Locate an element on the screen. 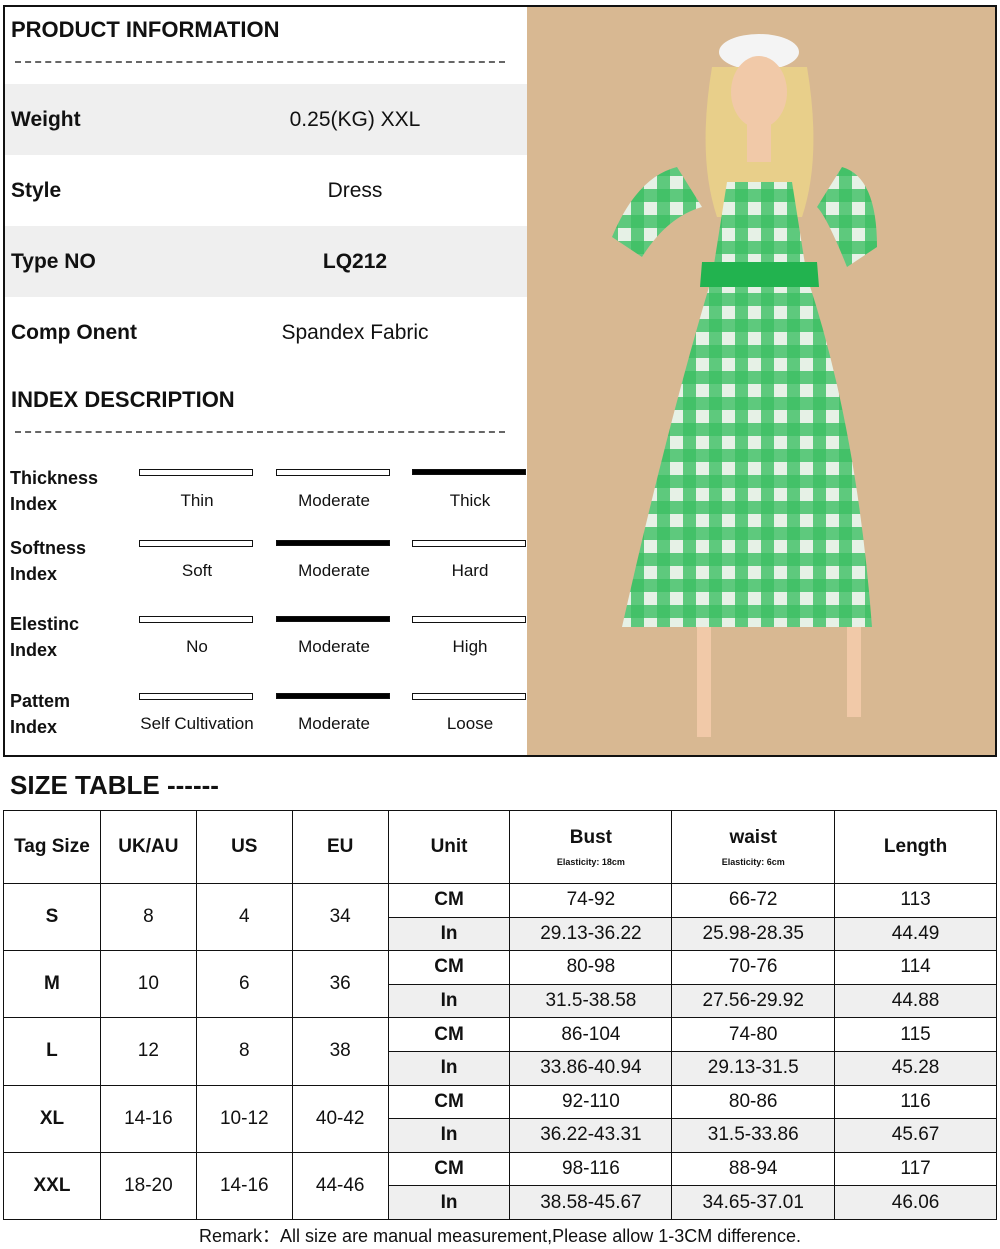  bust-in: 31.5-38.58 is located at coordinates (591, 1001).